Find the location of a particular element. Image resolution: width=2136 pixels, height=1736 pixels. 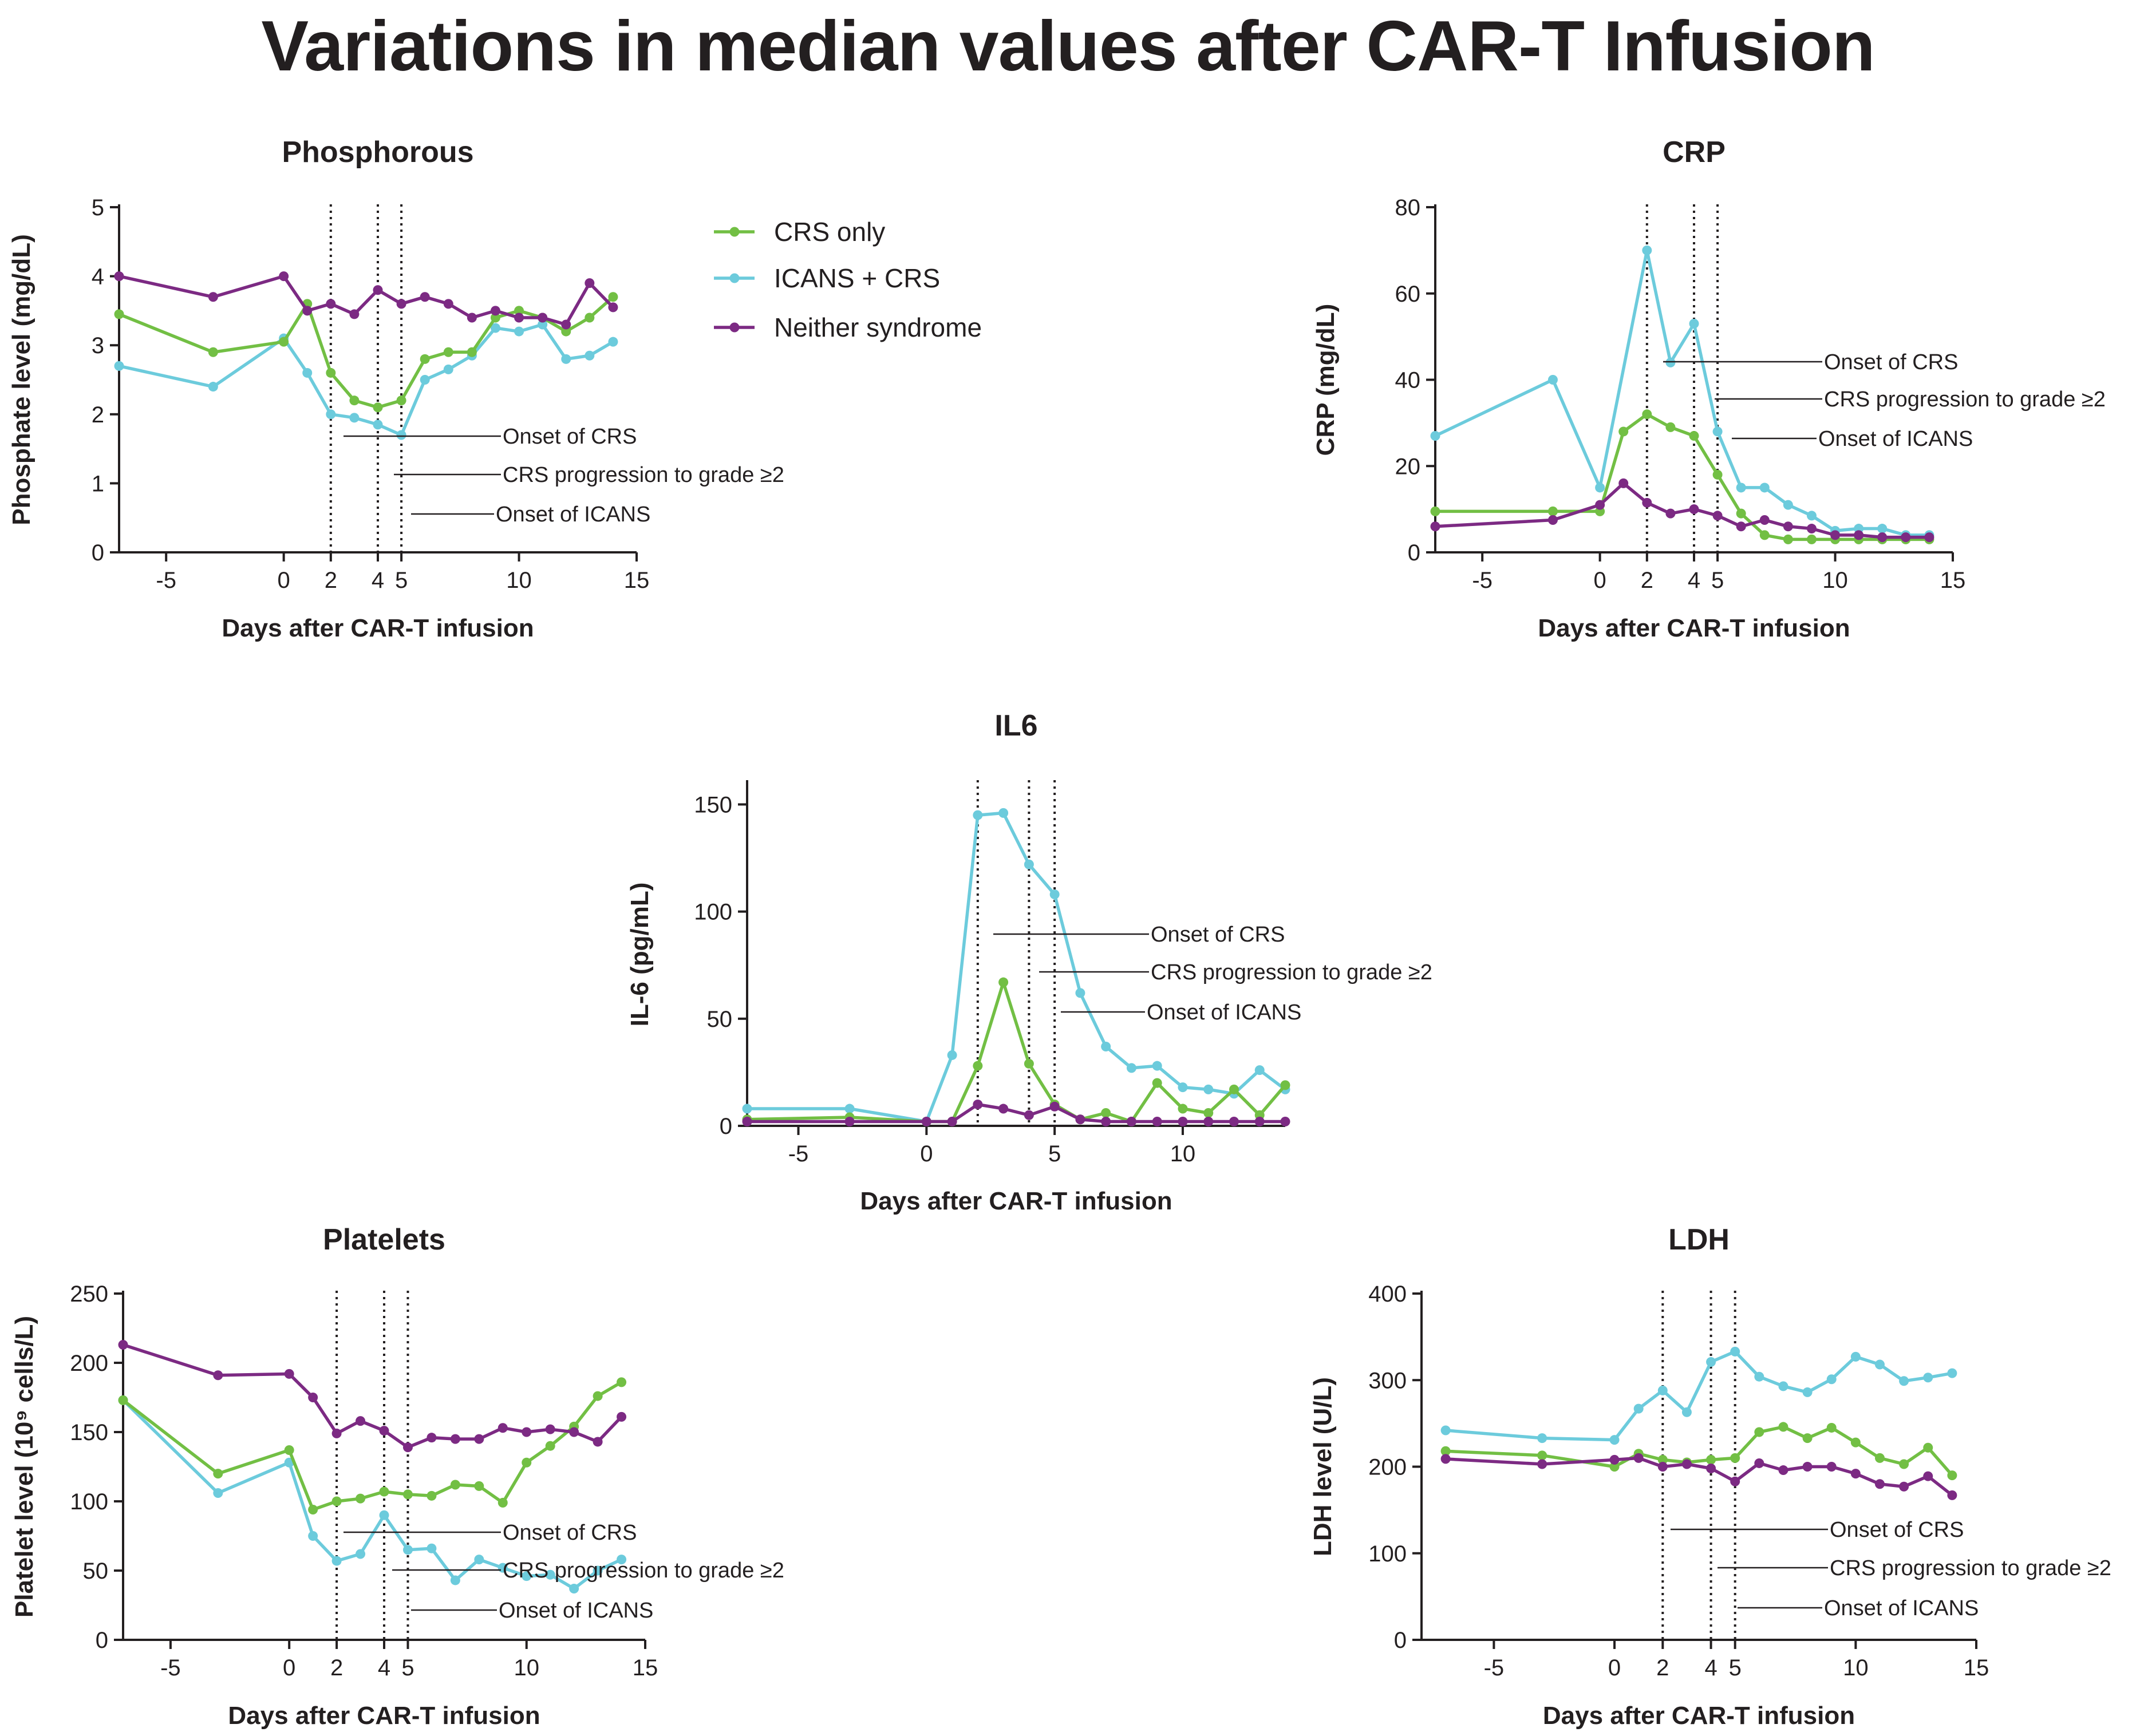

platelets-y-tick-label: 250 is located at coordinates (89, 1294).